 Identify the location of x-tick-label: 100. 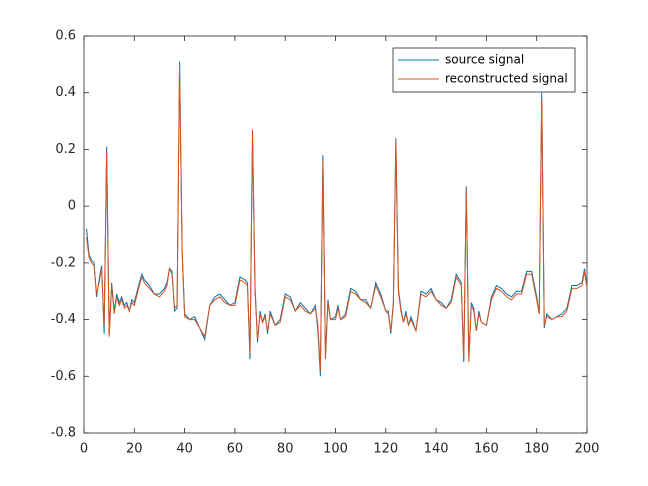
(335, 449).